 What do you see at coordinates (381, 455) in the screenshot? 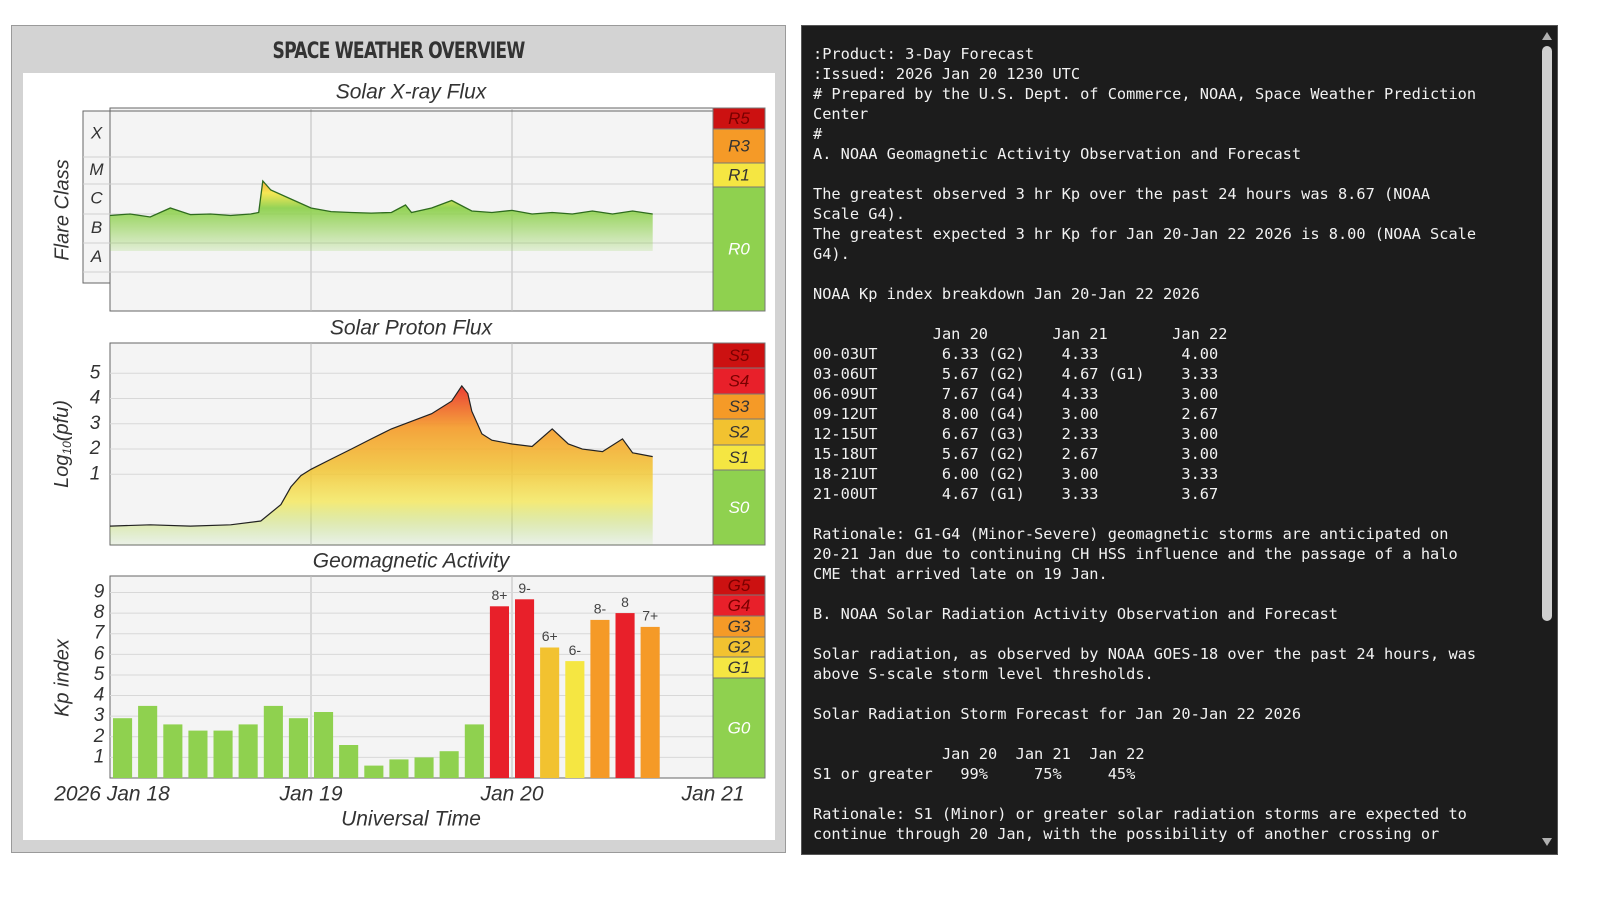
I see `proton-flux-line` at bounding box center [381, 455].